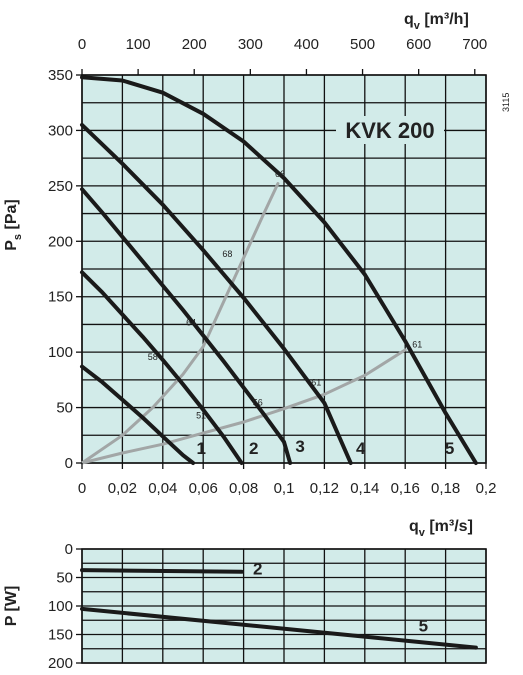  I want to click on power-axis-label: P [W], so click(11, 606).